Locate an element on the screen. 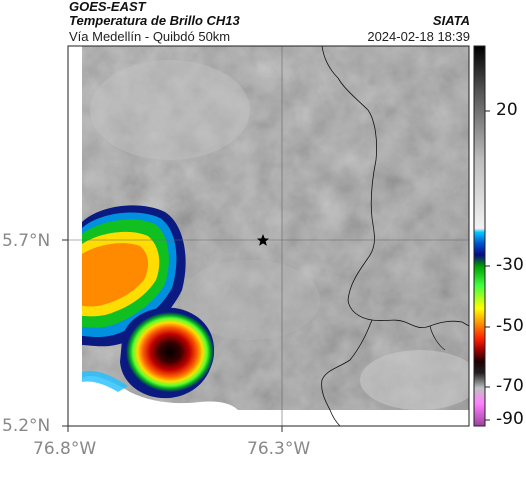  lon-label-76-8: 76.8°W is located at coordinates (65, 449).